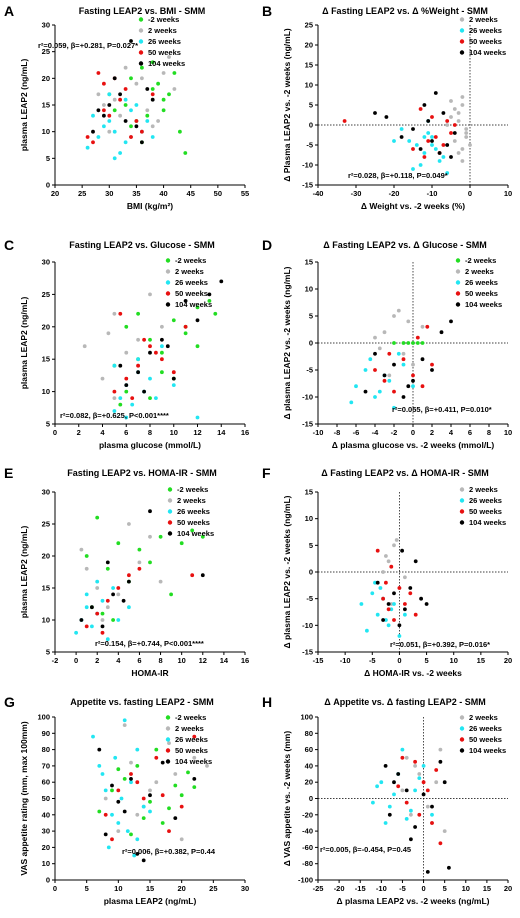 The width and height of the screenshot is (520, 918). Describe the element at coordinates (356, 432) in the screenshot. I see `x-tick-label: -6` at that location.